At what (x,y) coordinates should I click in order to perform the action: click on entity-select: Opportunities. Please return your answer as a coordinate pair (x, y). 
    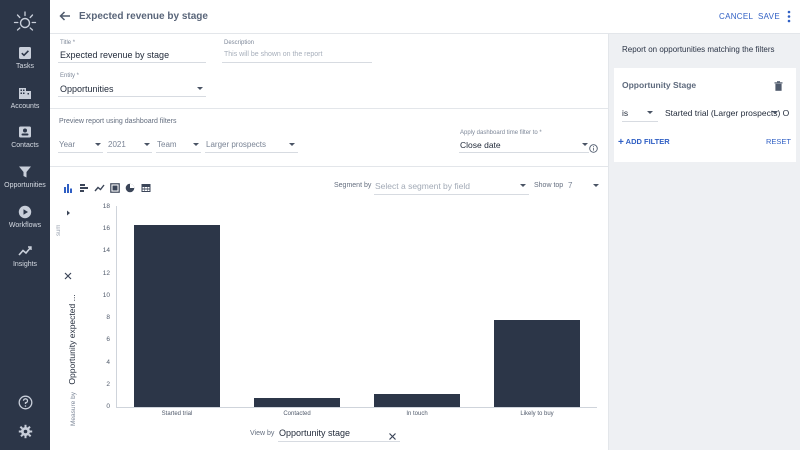
    Looking at the image, I should click on (87, 89).